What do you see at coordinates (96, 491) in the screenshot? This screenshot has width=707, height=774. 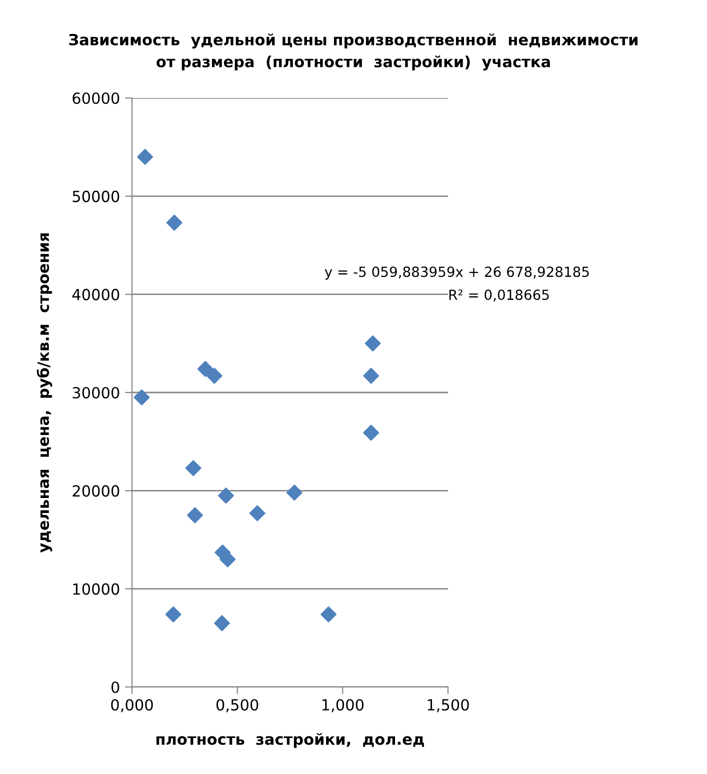 I see `y-tick-label: 20000` at bounding box center [96, 491].